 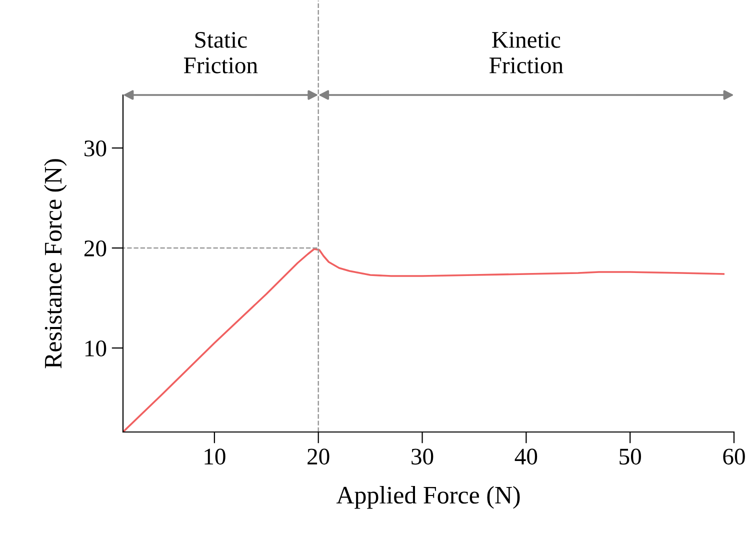 What do you see at coordinates (526, 456) in the screenshot?
I see `x-tick-label: 40` at bounding box center [526, 456].